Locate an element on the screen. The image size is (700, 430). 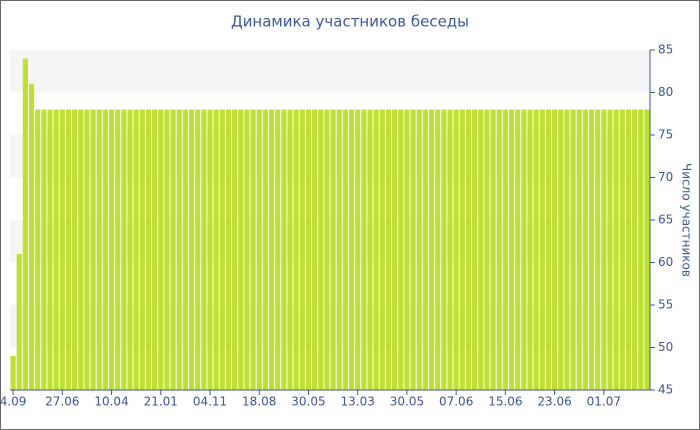
chart-title: Динамика участников беседы is located at coordinates (350, 22).